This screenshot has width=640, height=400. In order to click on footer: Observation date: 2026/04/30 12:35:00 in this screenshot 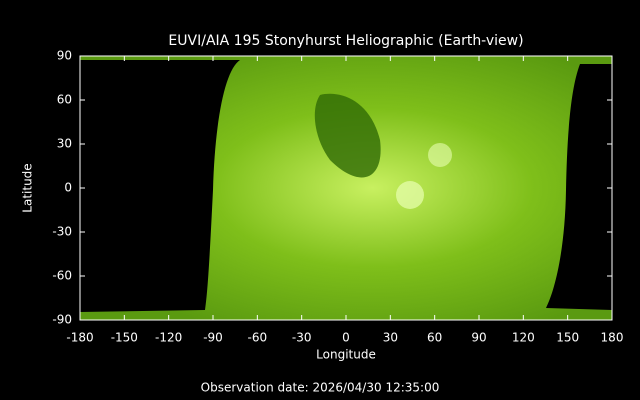, I will do `click(320, 388)`.